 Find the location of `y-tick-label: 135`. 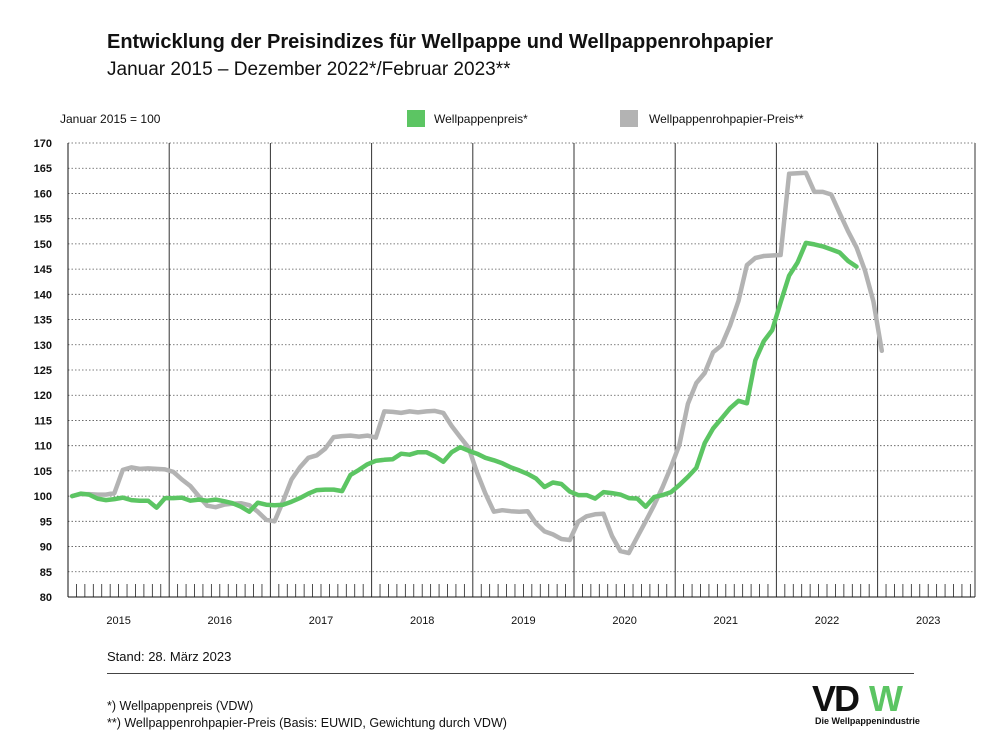

y-tick-label: 135 is located at coordinates (43, 321).